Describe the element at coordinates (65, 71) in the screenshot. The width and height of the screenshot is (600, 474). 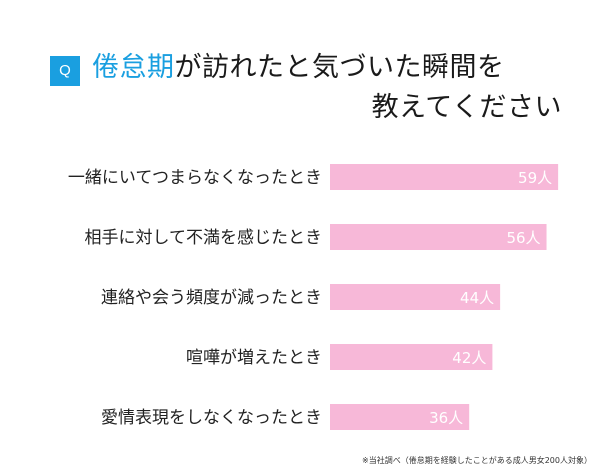
I see `question-badge: Q` at that location.